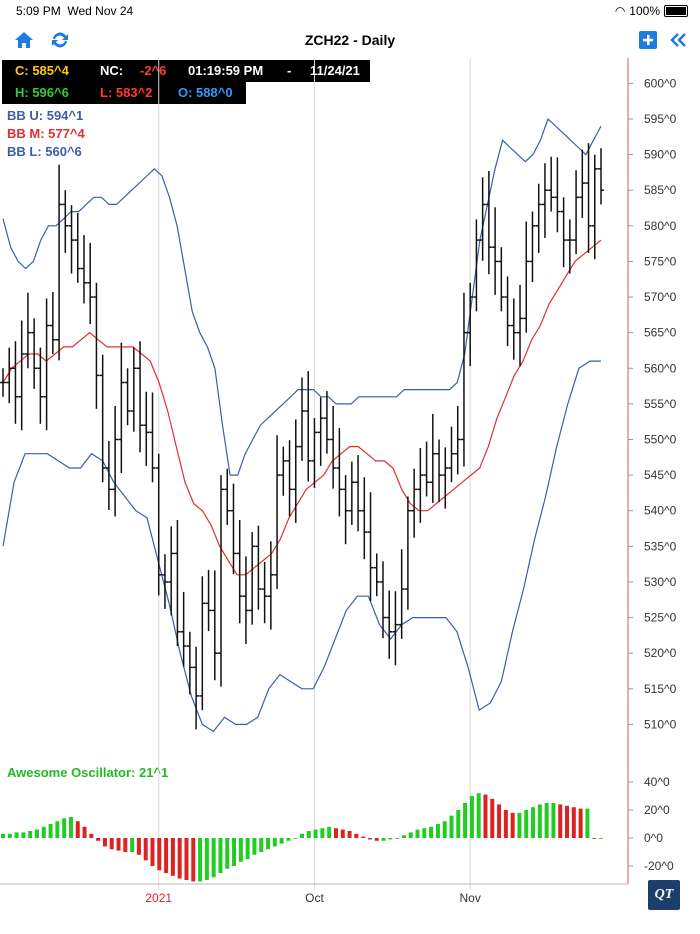  Describe the element at coordinates (126, 92) in the screenshot. I see `low-value: L: 583^2` at that location.